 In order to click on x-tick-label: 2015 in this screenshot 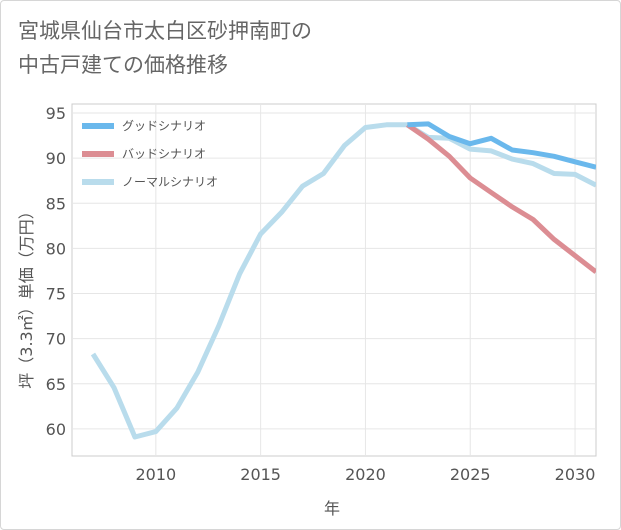, I will do `click(260, 474)`.